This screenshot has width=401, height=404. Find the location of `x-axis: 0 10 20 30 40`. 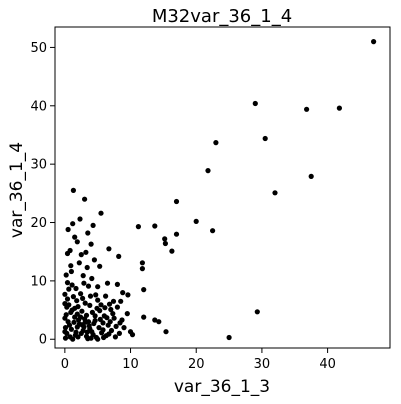

x-axis: 0 10 20 30 40 is located at coordinates (198, 360).